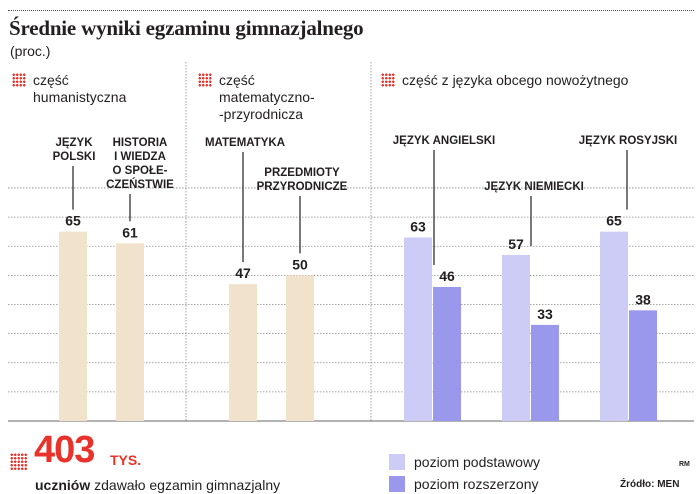 The image size is (696, 494). Describe the element at coordinates (74, 157) in the screenshot. I see `category-label-język-polski-line-2: POLSKI` at that location.